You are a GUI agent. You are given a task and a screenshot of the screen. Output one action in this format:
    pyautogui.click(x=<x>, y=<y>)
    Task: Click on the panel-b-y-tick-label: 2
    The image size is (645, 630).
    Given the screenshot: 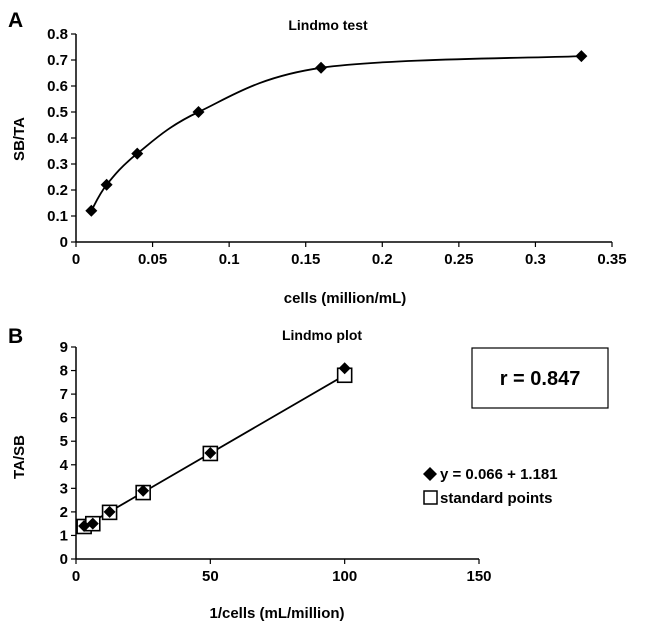 What is the action you would take?
    pyautogui.click(x=64, y=512)
    